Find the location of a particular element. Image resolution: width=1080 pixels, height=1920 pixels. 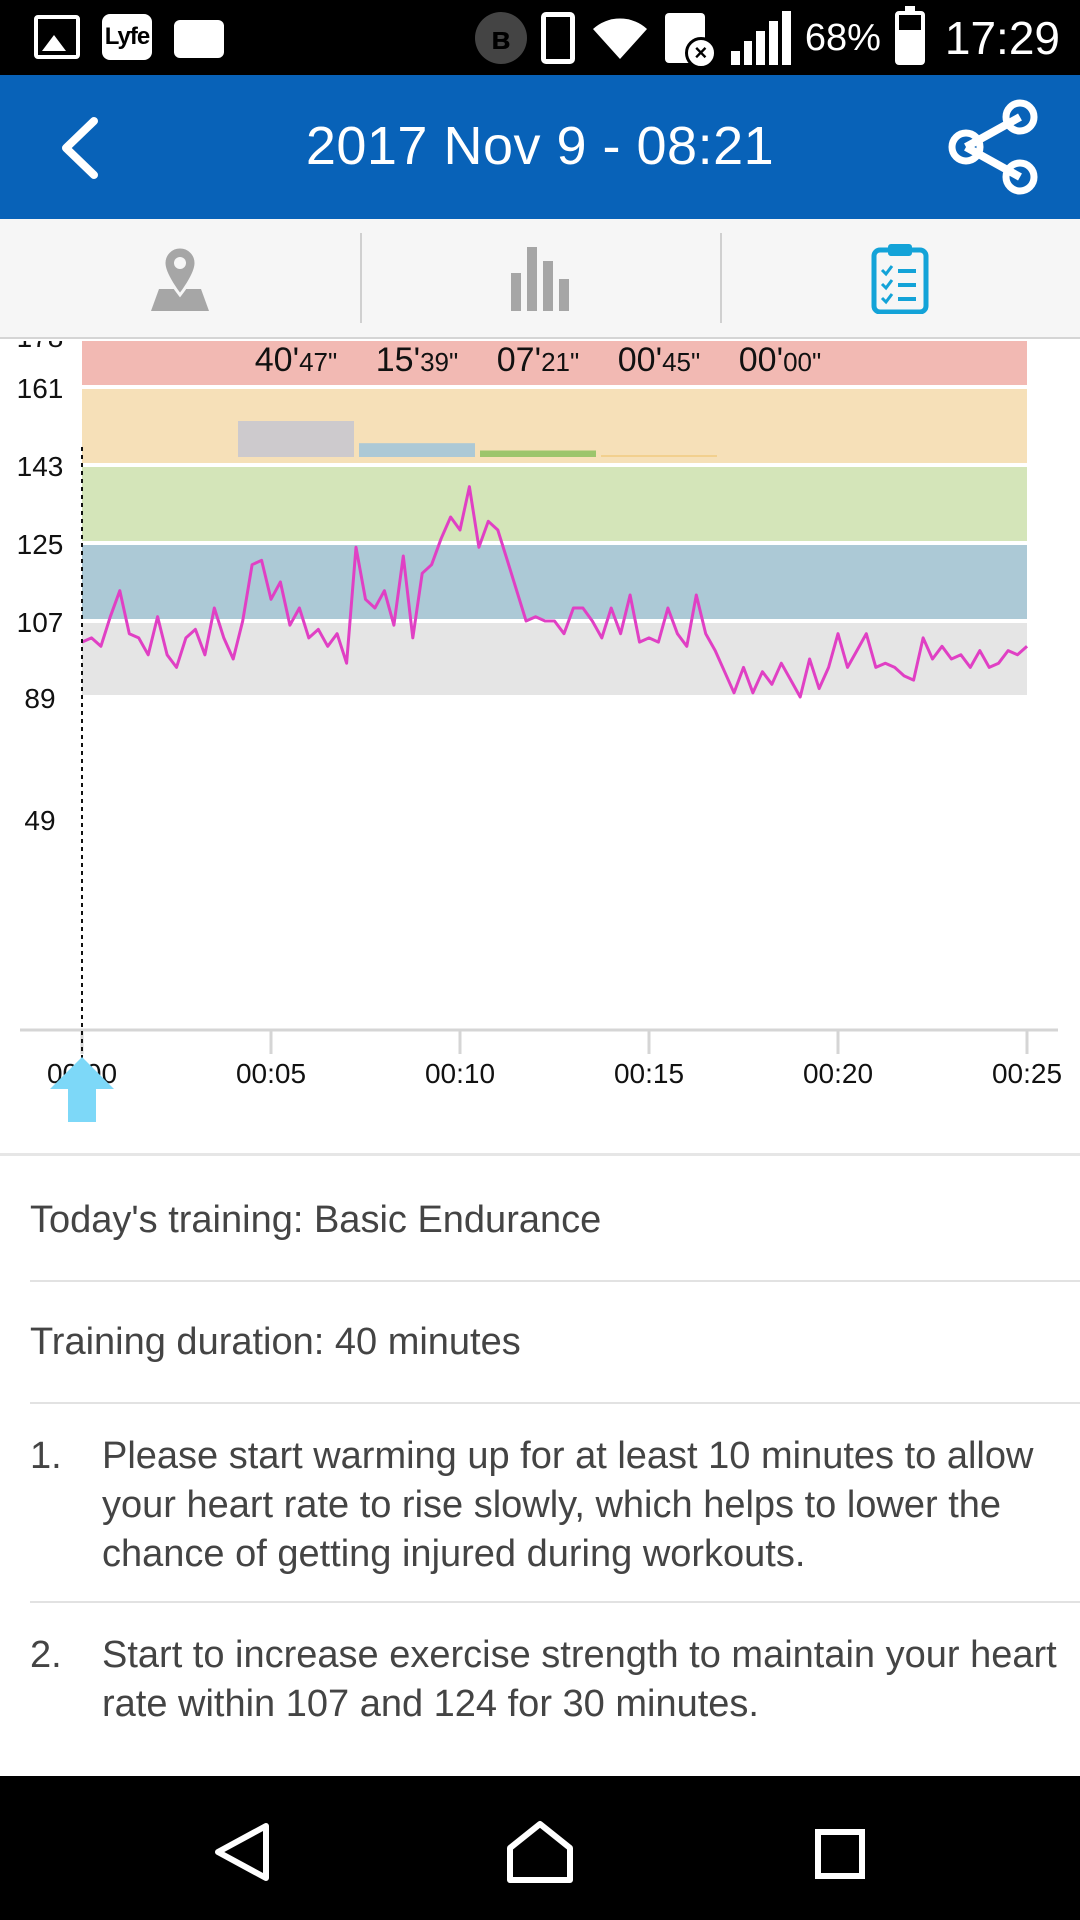

folder-icon is located at coordinates (199, 39).